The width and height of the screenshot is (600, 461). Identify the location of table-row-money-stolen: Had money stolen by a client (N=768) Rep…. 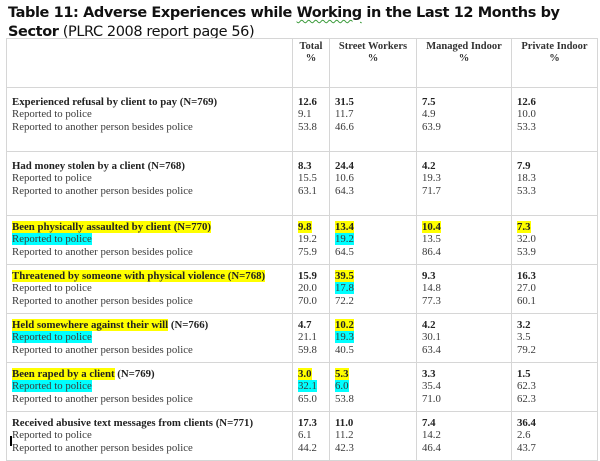
(302, 183).